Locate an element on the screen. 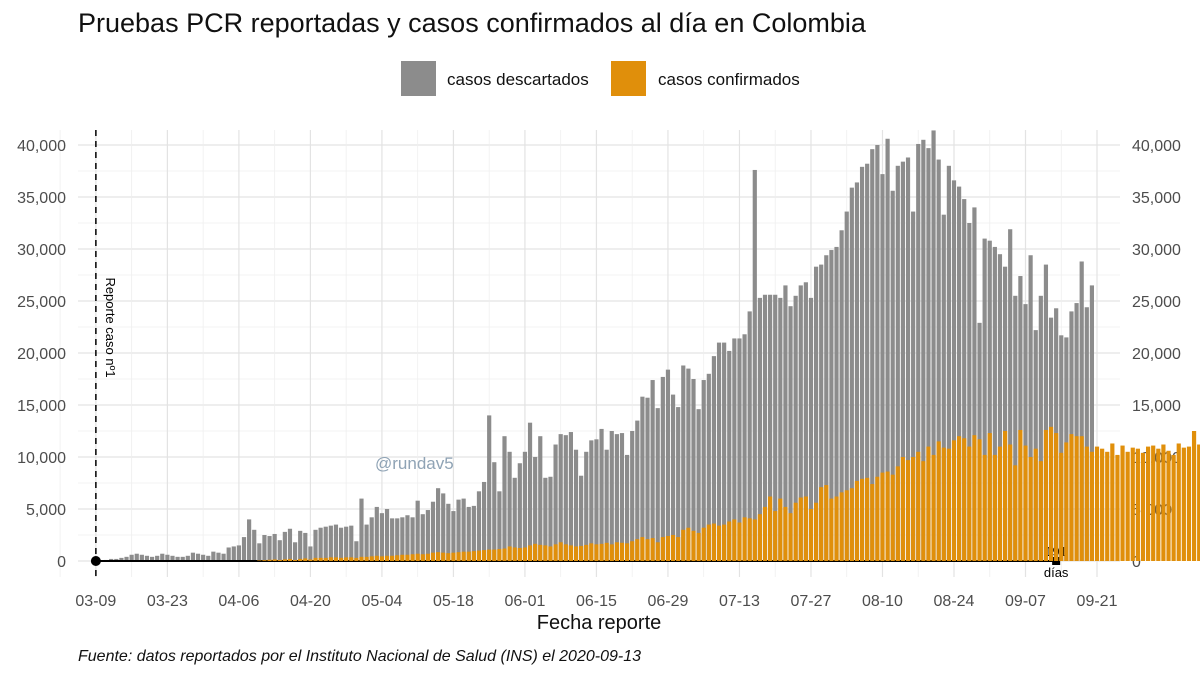 Image resolution: width=1200 pixels, height=675 pixels. x-tick-label: 08-10 is located at coordinates (882, 601).